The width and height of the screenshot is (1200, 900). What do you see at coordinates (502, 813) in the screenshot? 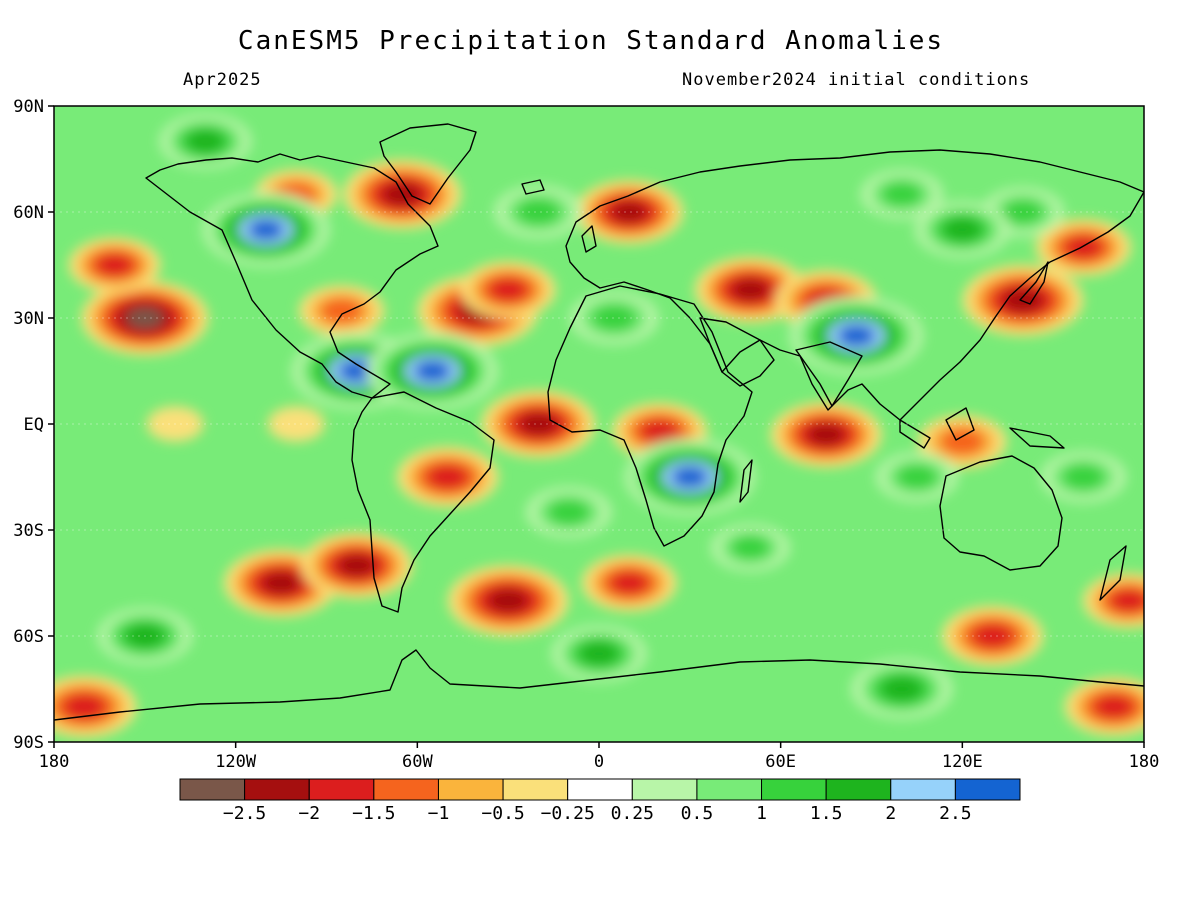
I see `colorbar-label: −0.5` at bounding box center [502, 813].